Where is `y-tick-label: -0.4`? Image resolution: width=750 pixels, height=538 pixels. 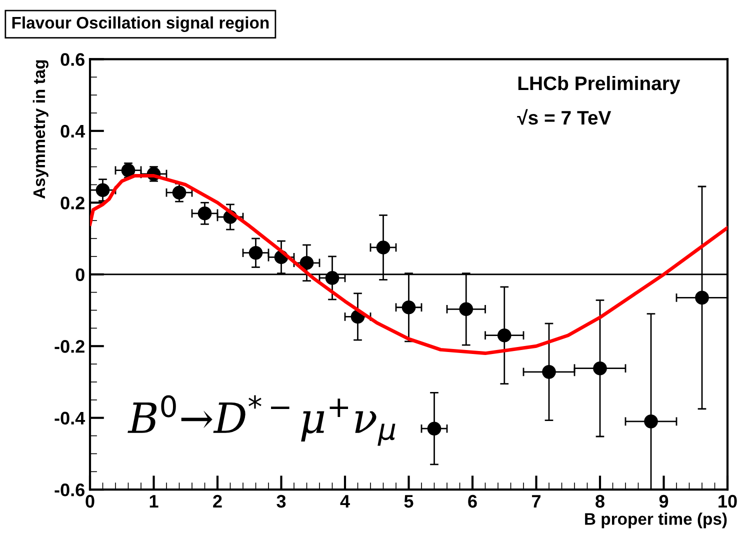
y-tick-label: -0.4 is located at coordinates (70, 418).